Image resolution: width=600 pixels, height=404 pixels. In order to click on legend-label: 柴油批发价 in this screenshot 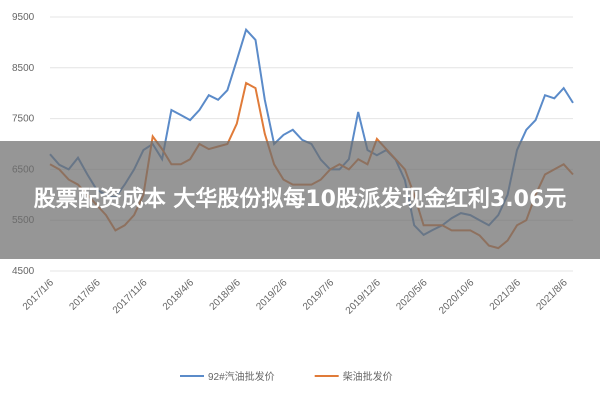, I will do `click(368, 376)`.